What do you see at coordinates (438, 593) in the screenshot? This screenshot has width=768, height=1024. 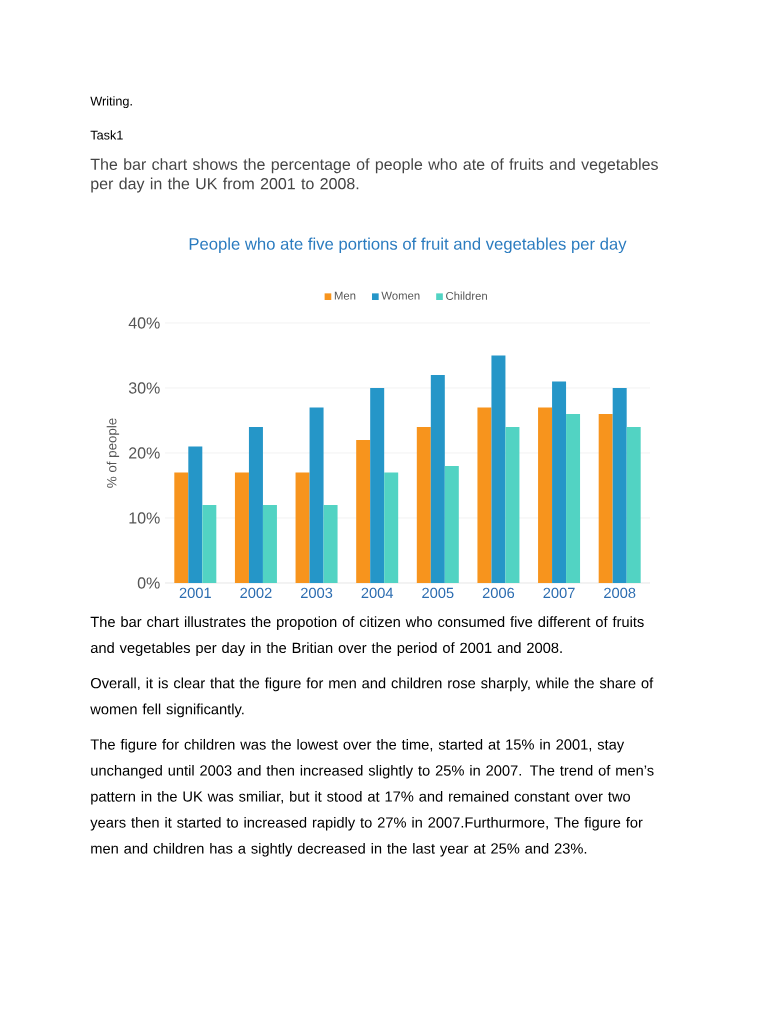 I see `x-tick-label: 2005` at bounding box center [438, 593].